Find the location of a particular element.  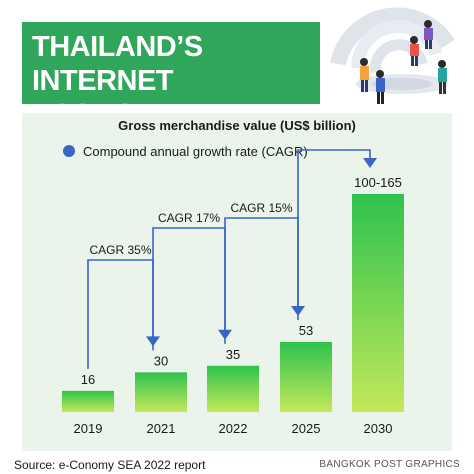

cagr-label: CAGR 35% is located at coordinates (120, 250).